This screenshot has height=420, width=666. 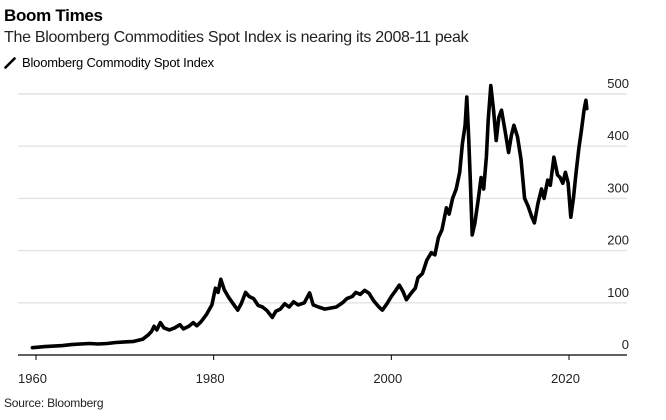 What do you see at coordinates (210, 378) in the screenshot?
I see `x-tick-label: 1980` at bounding box center [210, 378].